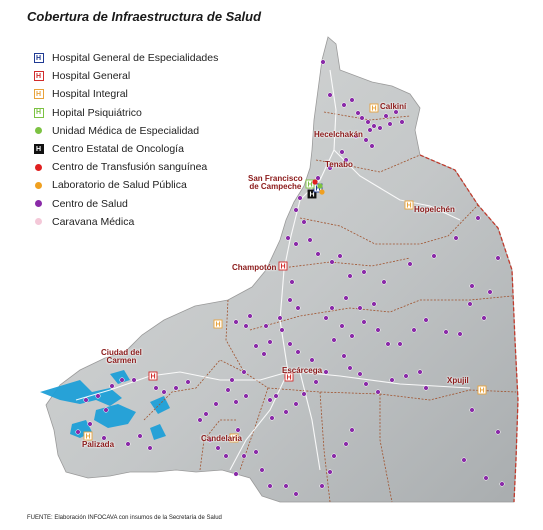  Describe the element at coordinates (121, 357) in the screenshot. I see `place-label-carmen: Ciudad del Carmen` at that location.